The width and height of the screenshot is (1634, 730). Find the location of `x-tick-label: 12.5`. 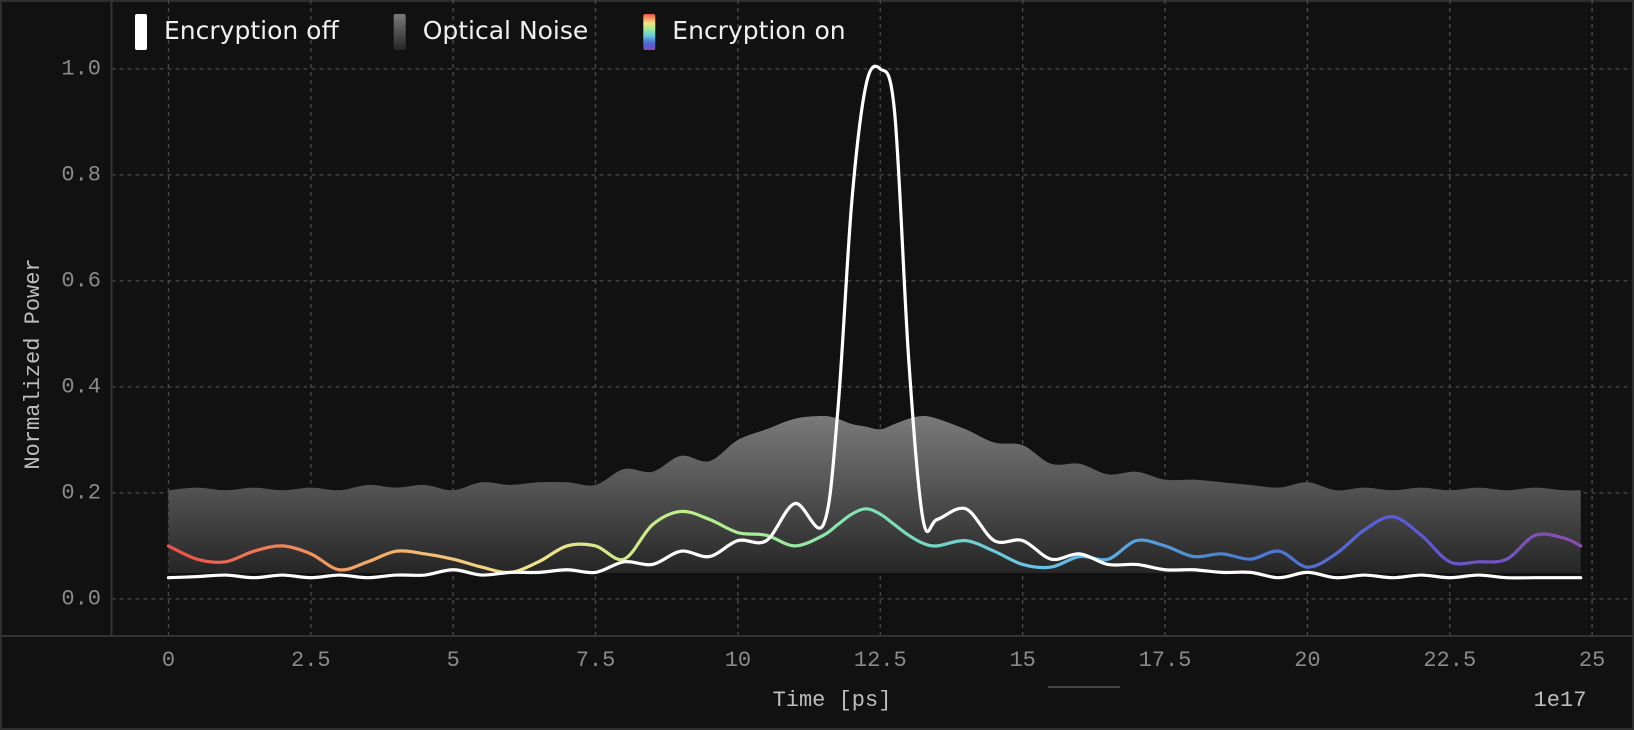

x-tick-label: 12.5 is located at coordinates (880, 660).